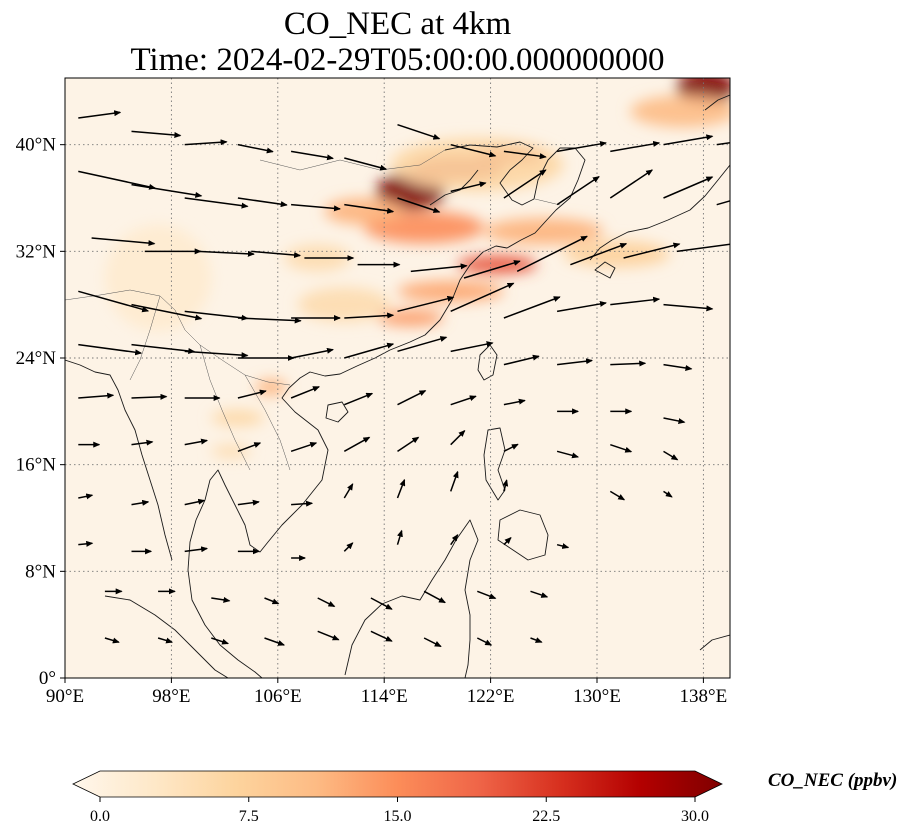 This screenshot has height=836, width=920. I want to click on lon-tick-label: 122°E, so click(491, 696).